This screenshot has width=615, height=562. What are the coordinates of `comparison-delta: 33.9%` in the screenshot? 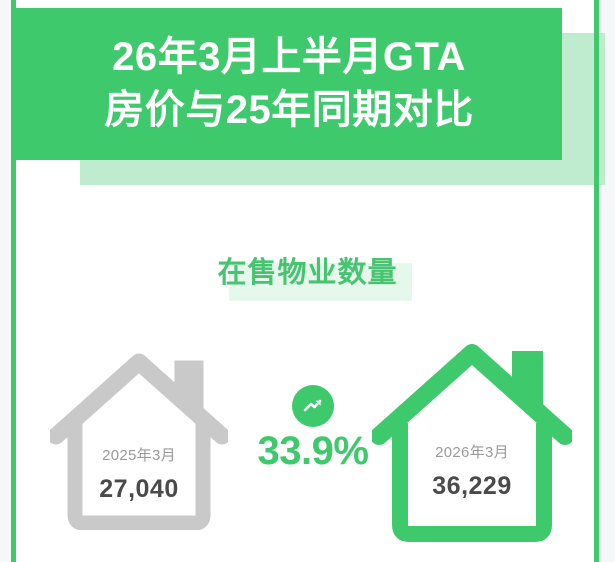 It's located at (313, 428).